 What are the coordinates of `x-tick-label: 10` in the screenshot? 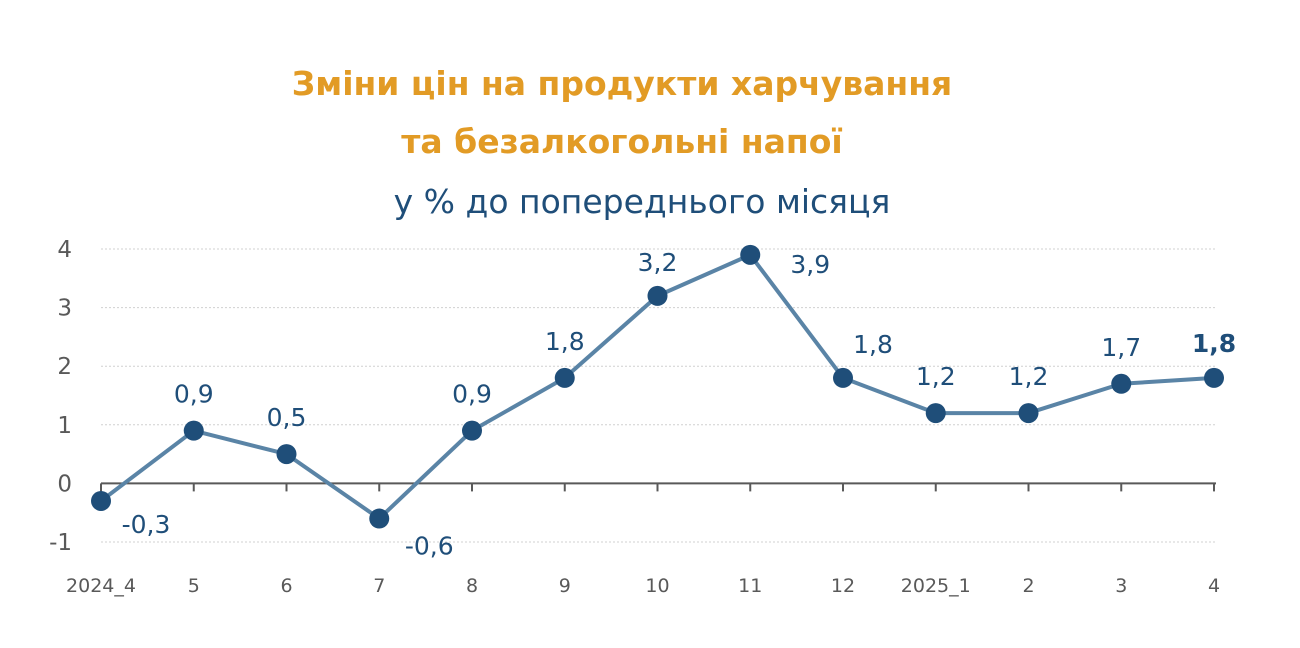 It's located at (657, 586).